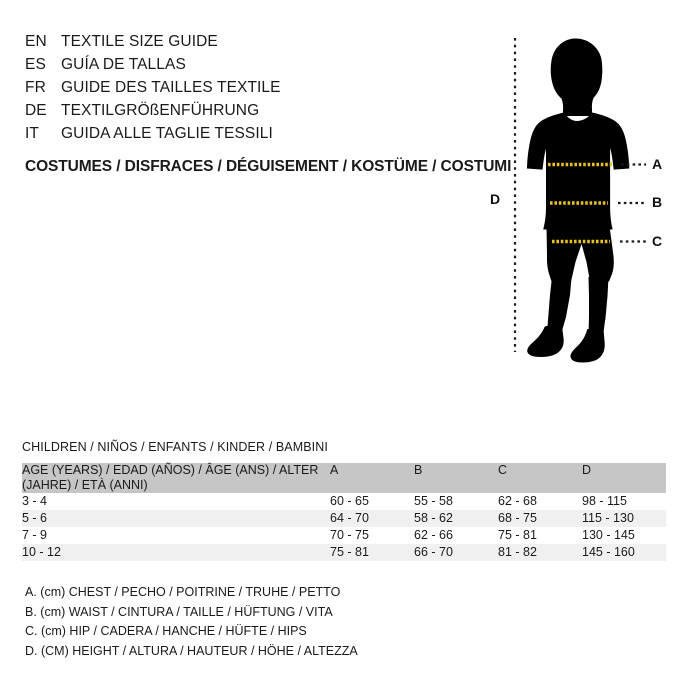  What do you see at coordinates (160, 110) in the screenshot?
I see `language-text-de: TEXTILGRÖßENFÜHRUNG` at bounding box center [160, 110].